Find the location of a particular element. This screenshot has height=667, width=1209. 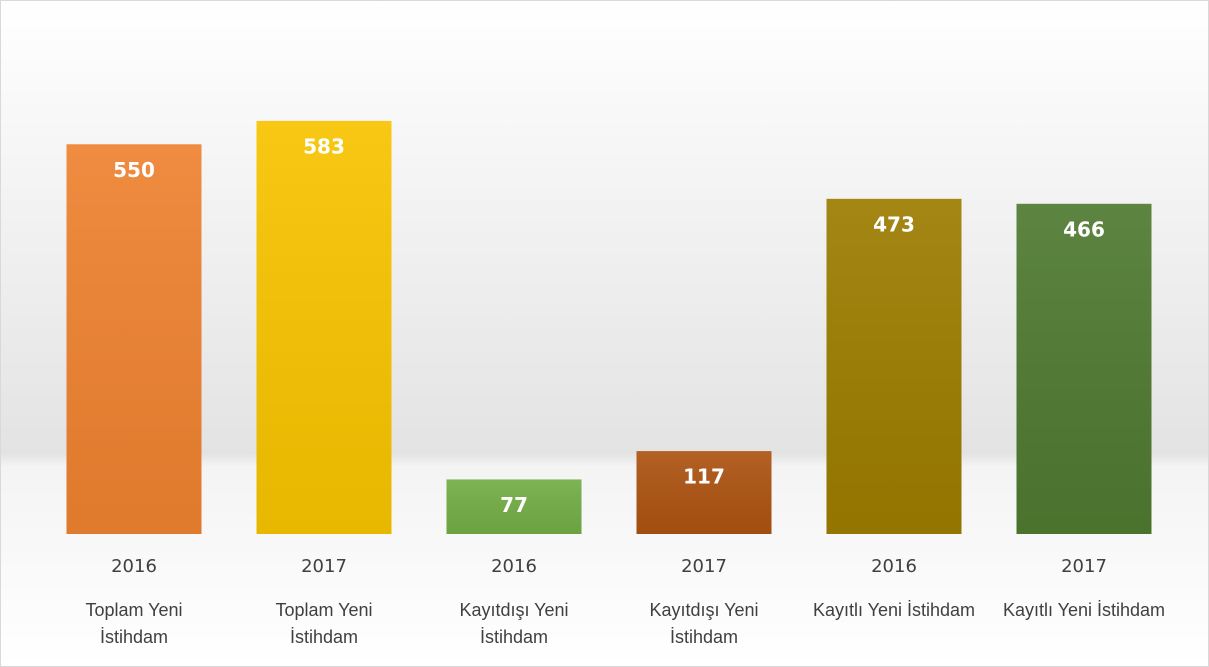

data-label: 77 is located at coordinates (514, 505).